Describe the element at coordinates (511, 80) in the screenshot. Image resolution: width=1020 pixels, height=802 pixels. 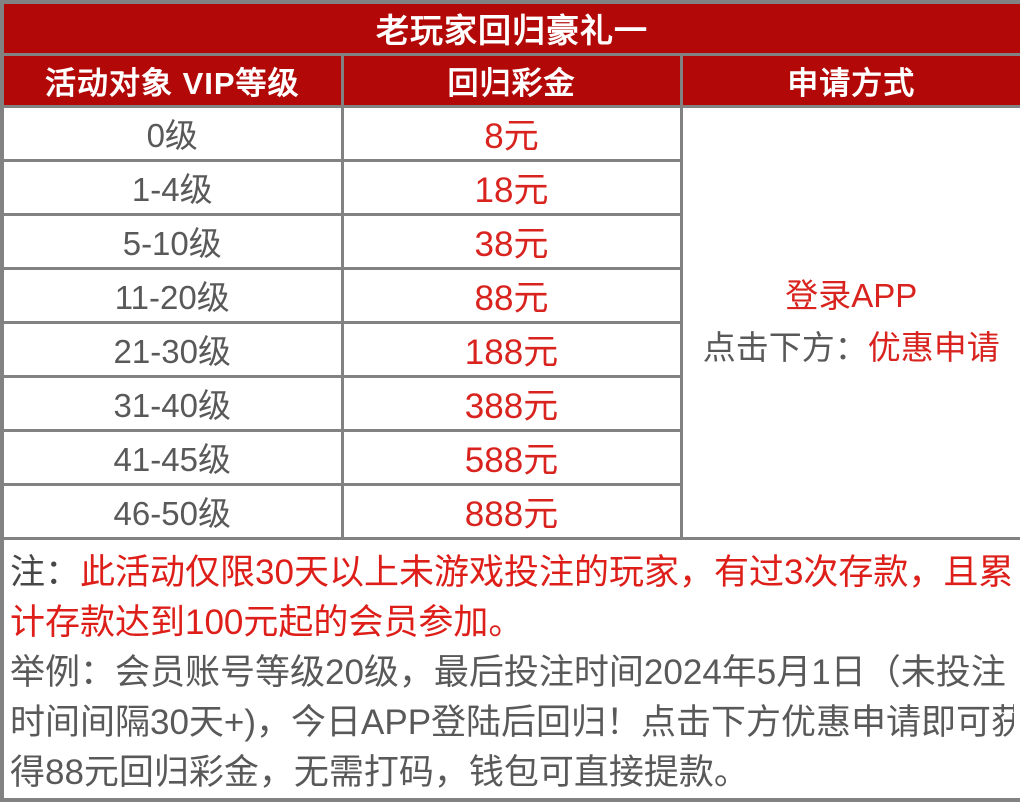
I see `col-header-bonus: 回归彩金` at that location.